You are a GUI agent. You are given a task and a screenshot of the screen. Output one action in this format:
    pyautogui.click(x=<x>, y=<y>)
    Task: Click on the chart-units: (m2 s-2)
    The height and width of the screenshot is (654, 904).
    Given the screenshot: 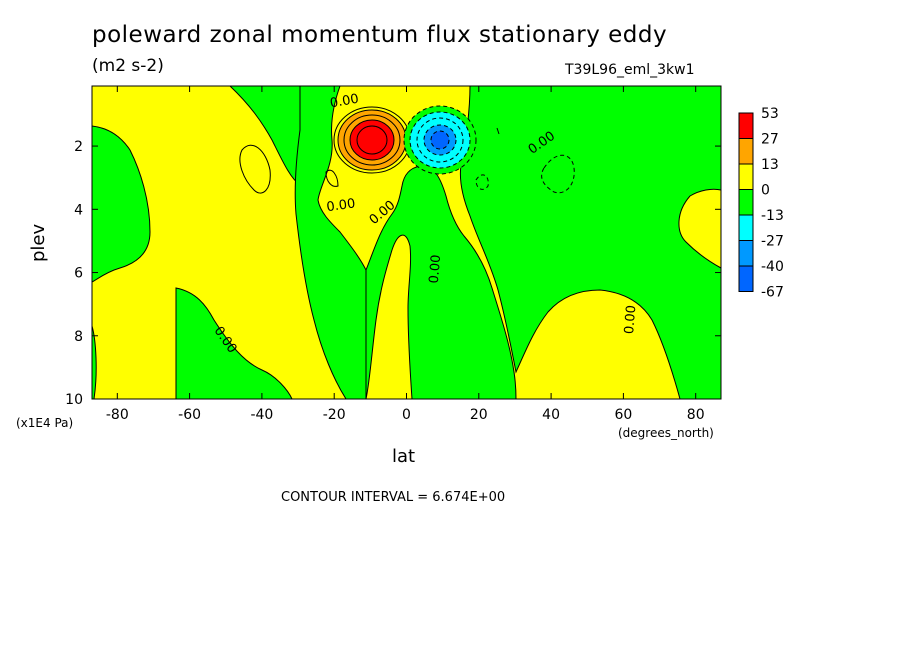 What is the action you would take?
    pyautogui.click(x=128, y=66)
    